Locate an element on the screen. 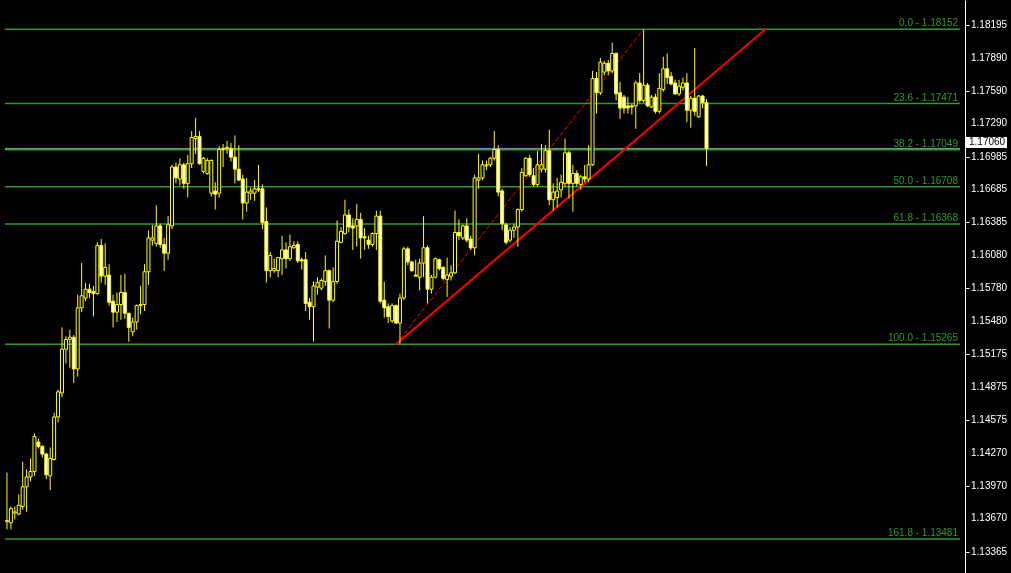 The width and height of the screenshot is (1011, 573). y-tick-label: 1.14270 is located at coordinates (989, 452).